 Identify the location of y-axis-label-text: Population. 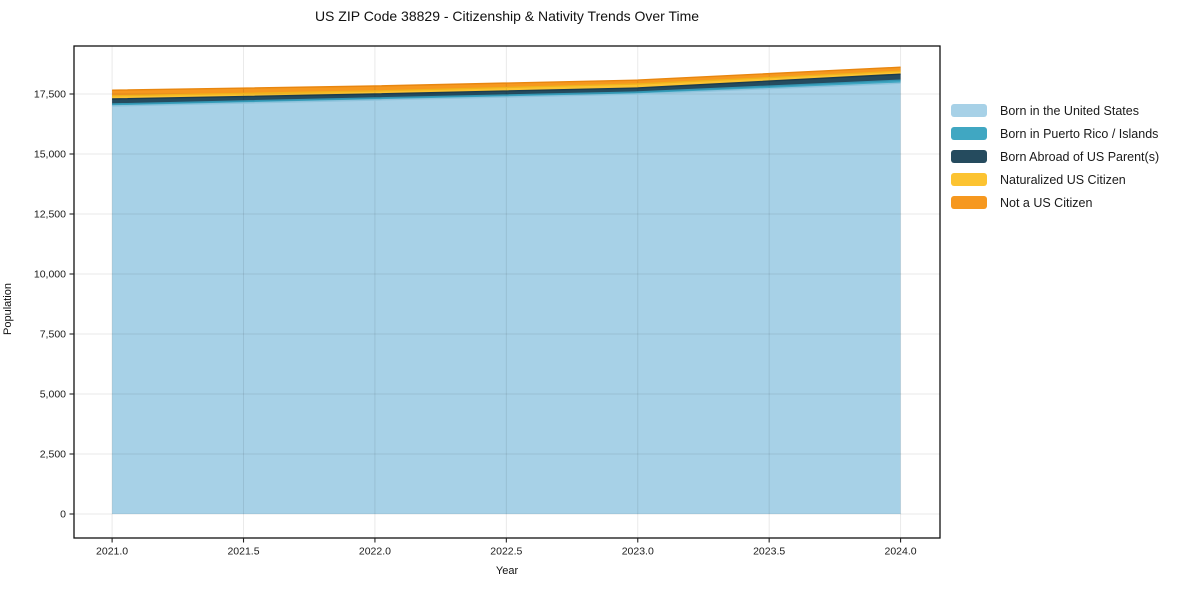
(8, 309).